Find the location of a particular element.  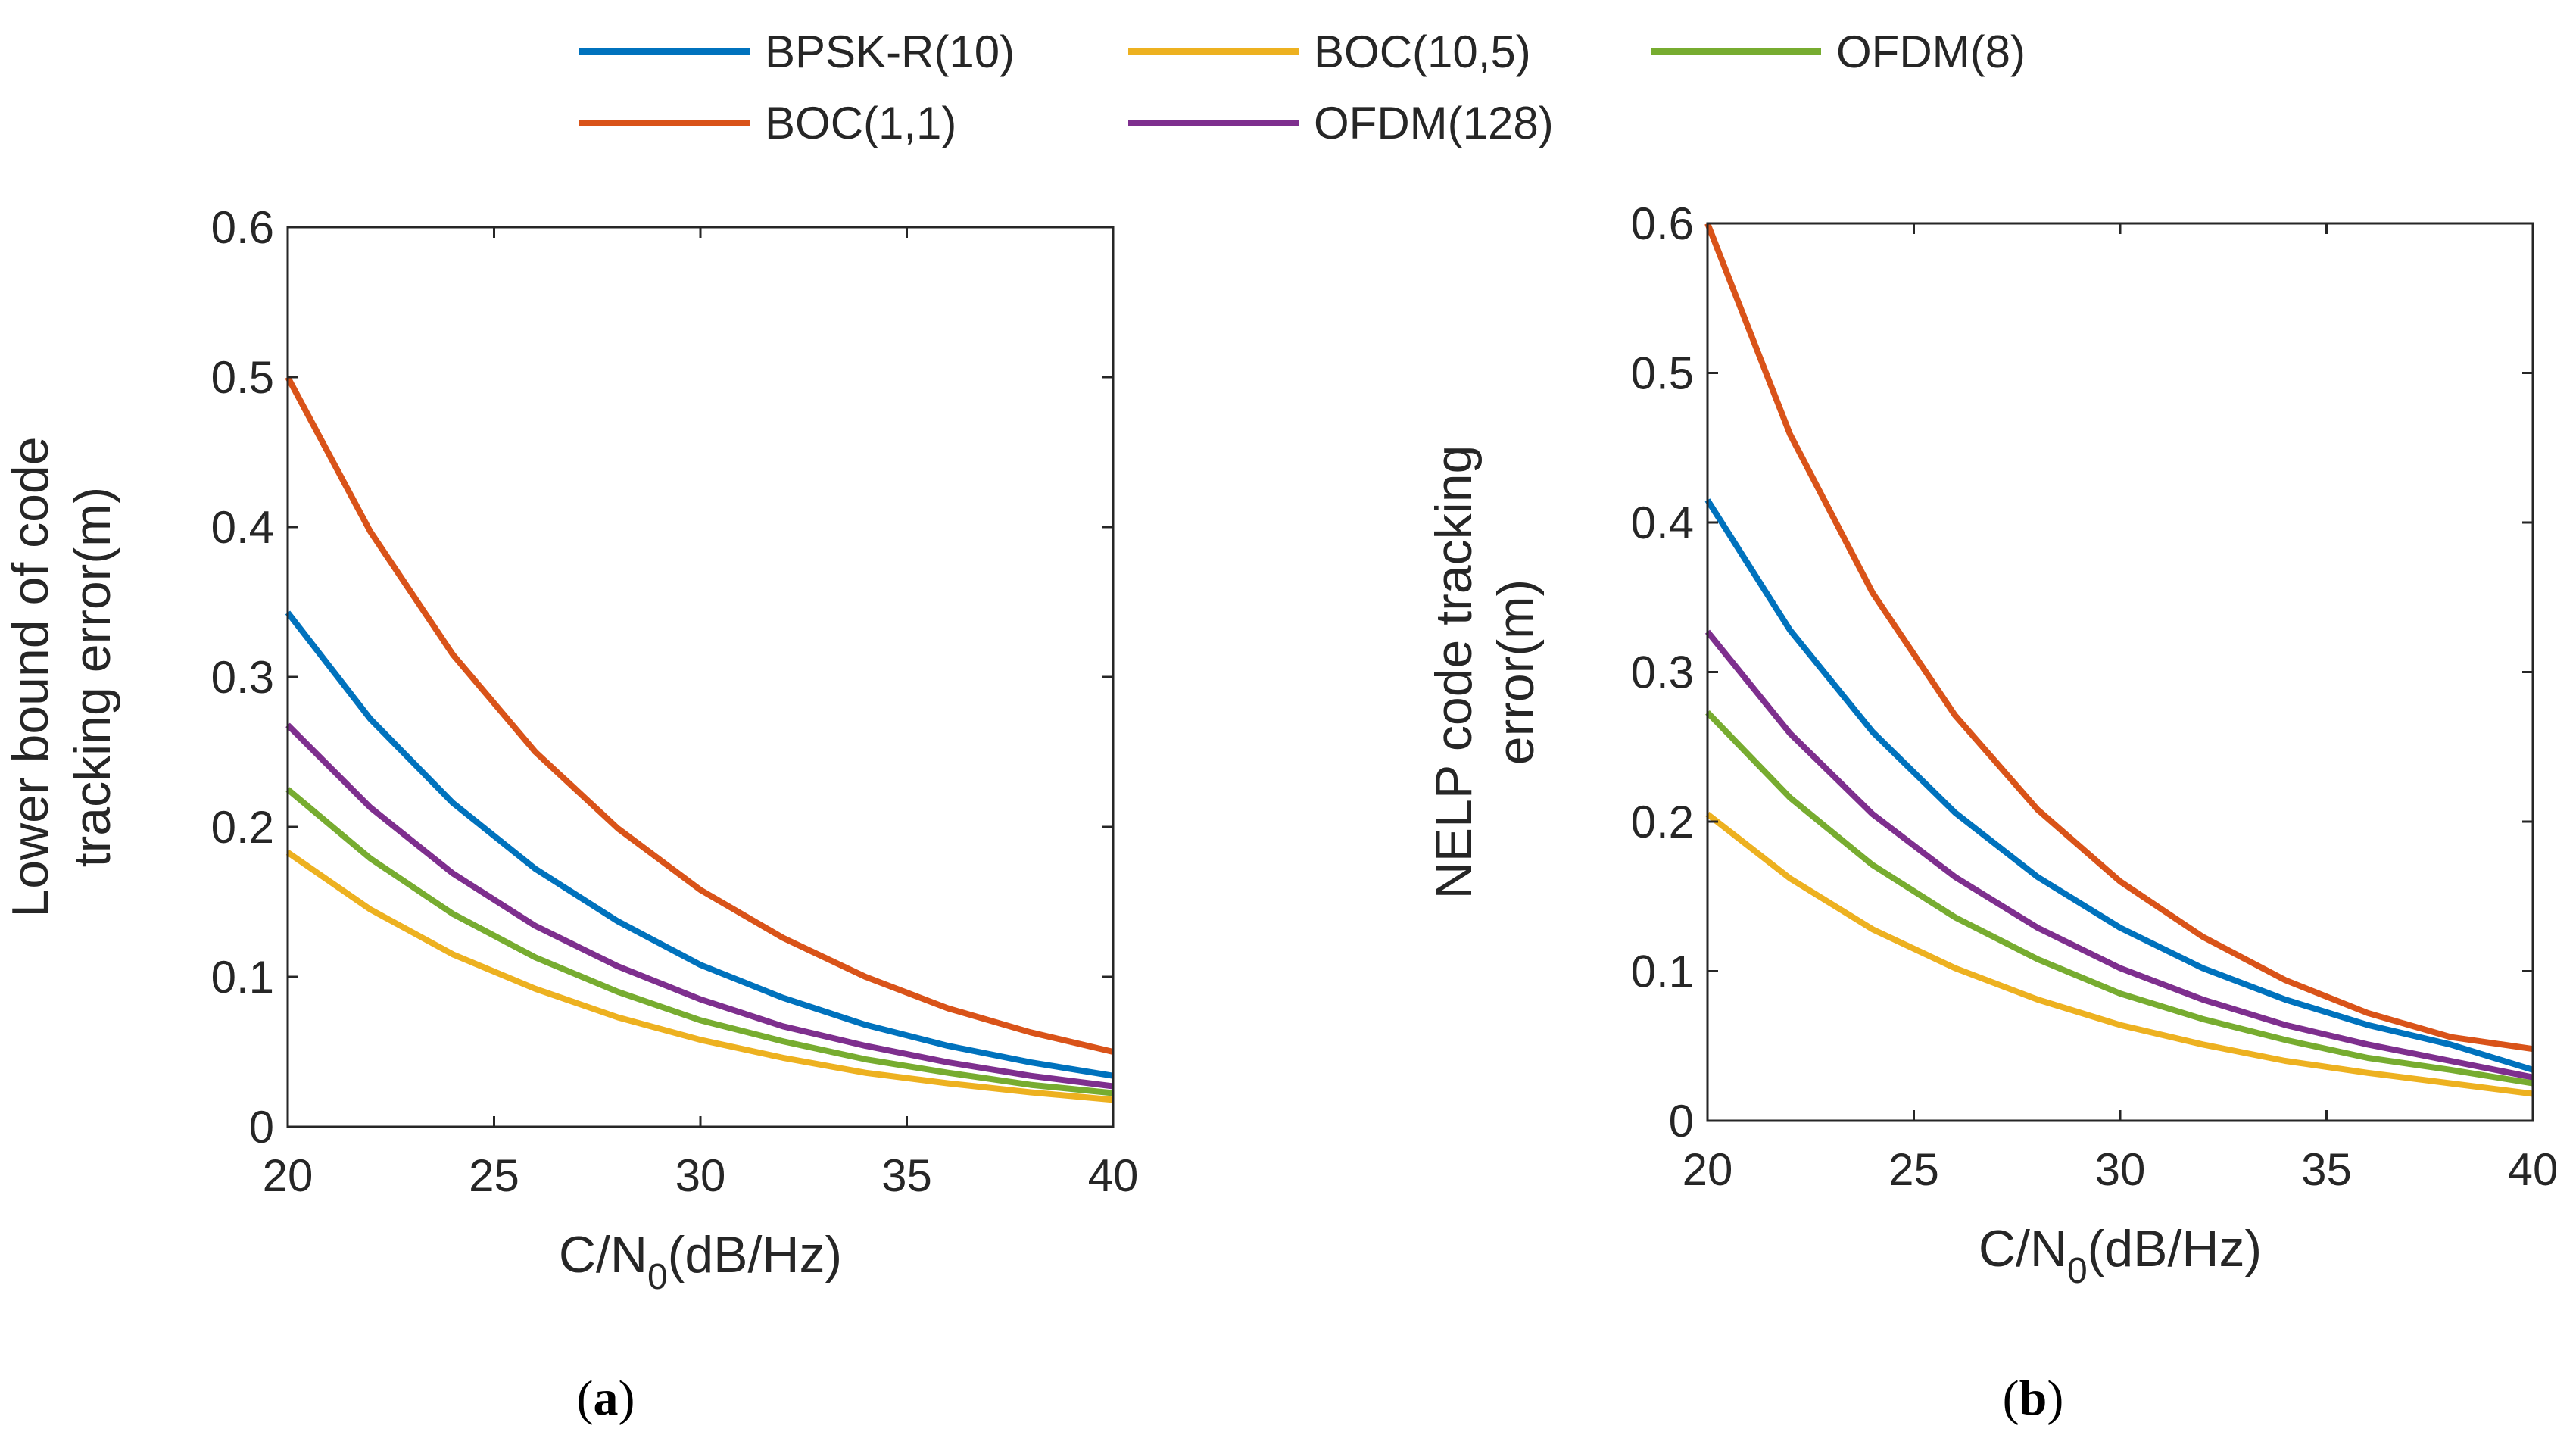

legend-label: BOC(1,1) is located at coordinates (860, 123).